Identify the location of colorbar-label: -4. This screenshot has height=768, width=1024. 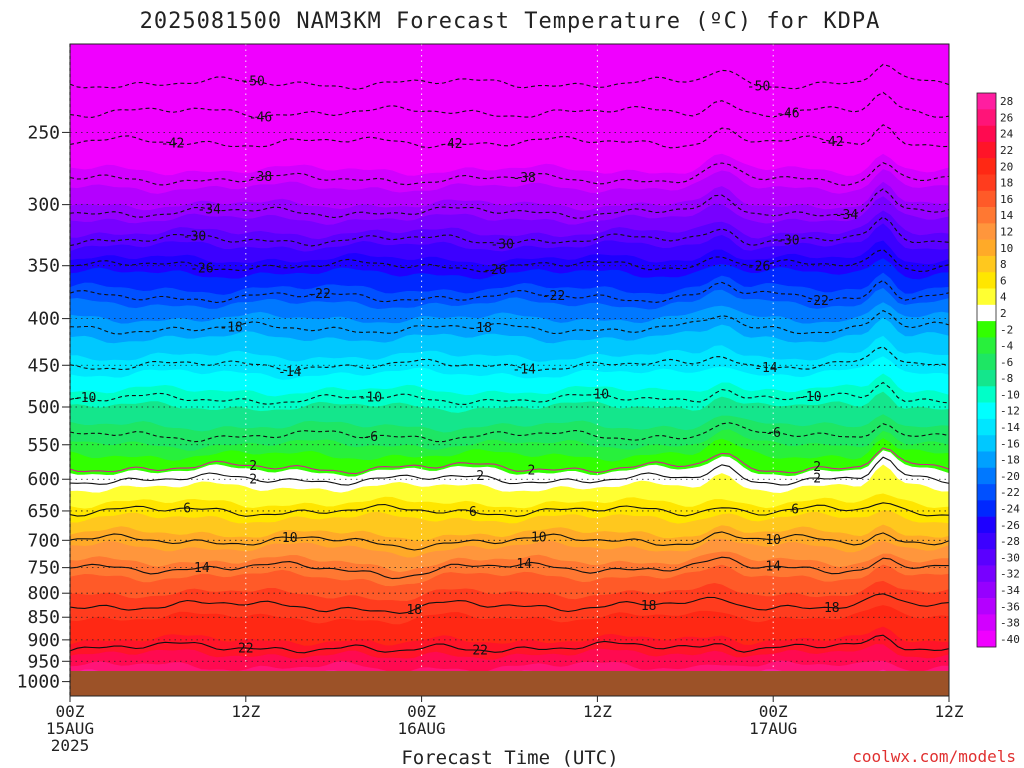
(1007, 346).